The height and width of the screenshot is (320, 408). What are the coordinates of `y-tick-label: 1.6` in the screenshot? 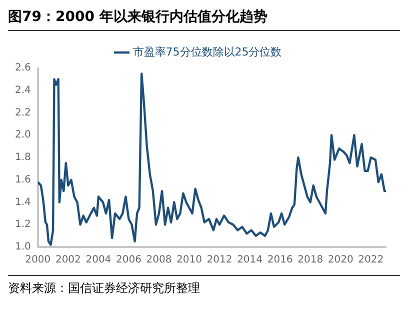 It's located at (22, 180).